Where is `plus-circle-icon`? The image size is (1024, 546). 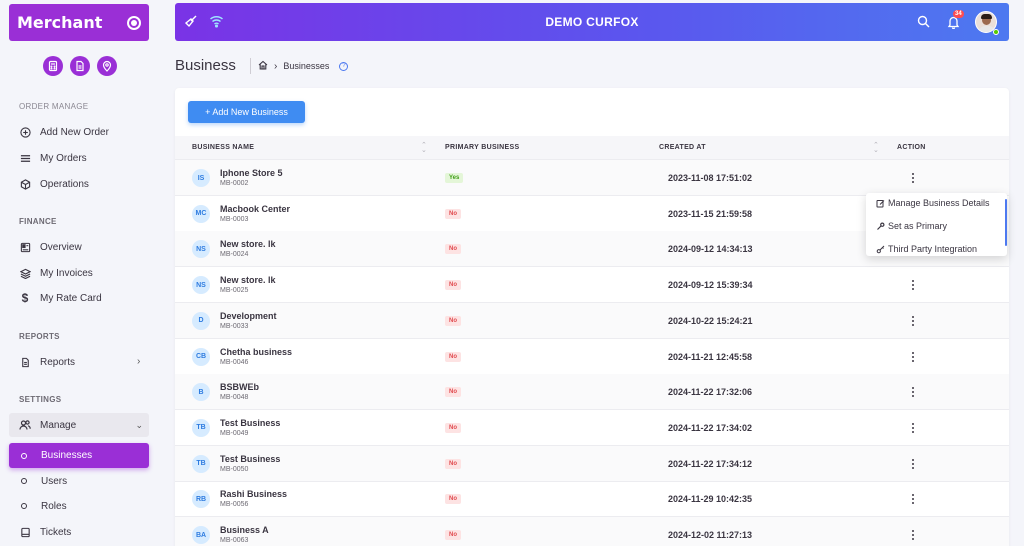 plus-circle-icon is located at coordinates (25, 132).